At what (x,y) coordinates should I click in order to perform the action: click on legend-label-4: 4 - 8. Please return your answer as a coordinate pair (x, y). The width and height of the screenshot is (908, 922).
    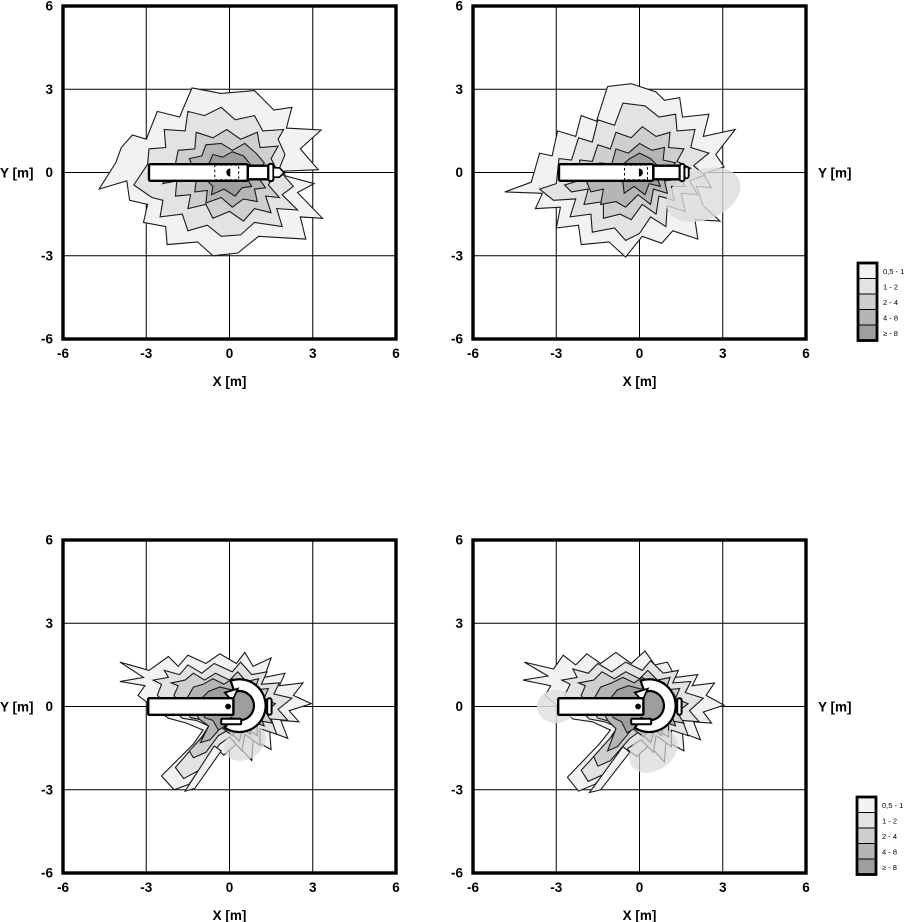
    Looking at the image, I should click on (889, 851).